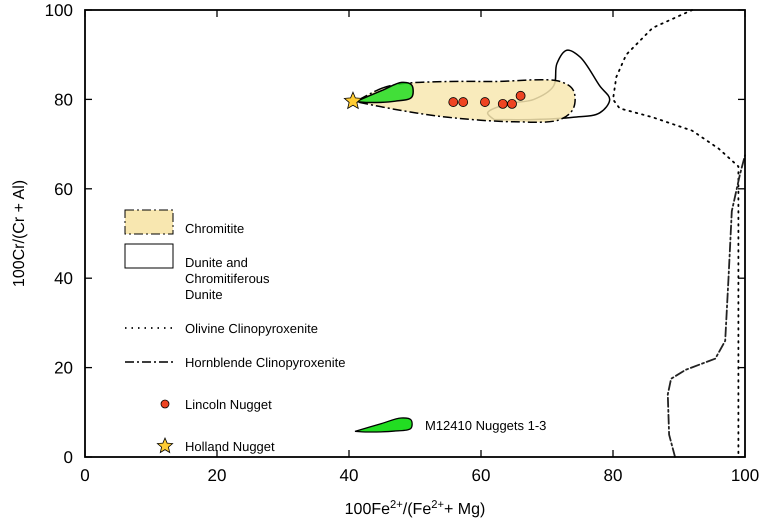  What do you see at coordinates (745, 475) in the screenshot?
I see `x-tick-label: 100` at bounding box center [745, 475].